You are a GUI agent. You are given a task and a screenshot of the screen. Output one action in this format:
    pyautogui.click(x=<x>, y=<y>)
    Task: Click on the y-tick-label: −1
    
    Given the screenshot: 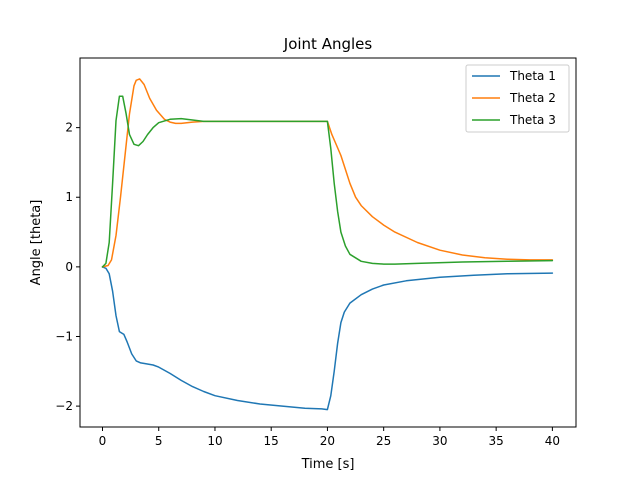 What is the action you would take?
    pyautogui.click(x=64, y=336)
    